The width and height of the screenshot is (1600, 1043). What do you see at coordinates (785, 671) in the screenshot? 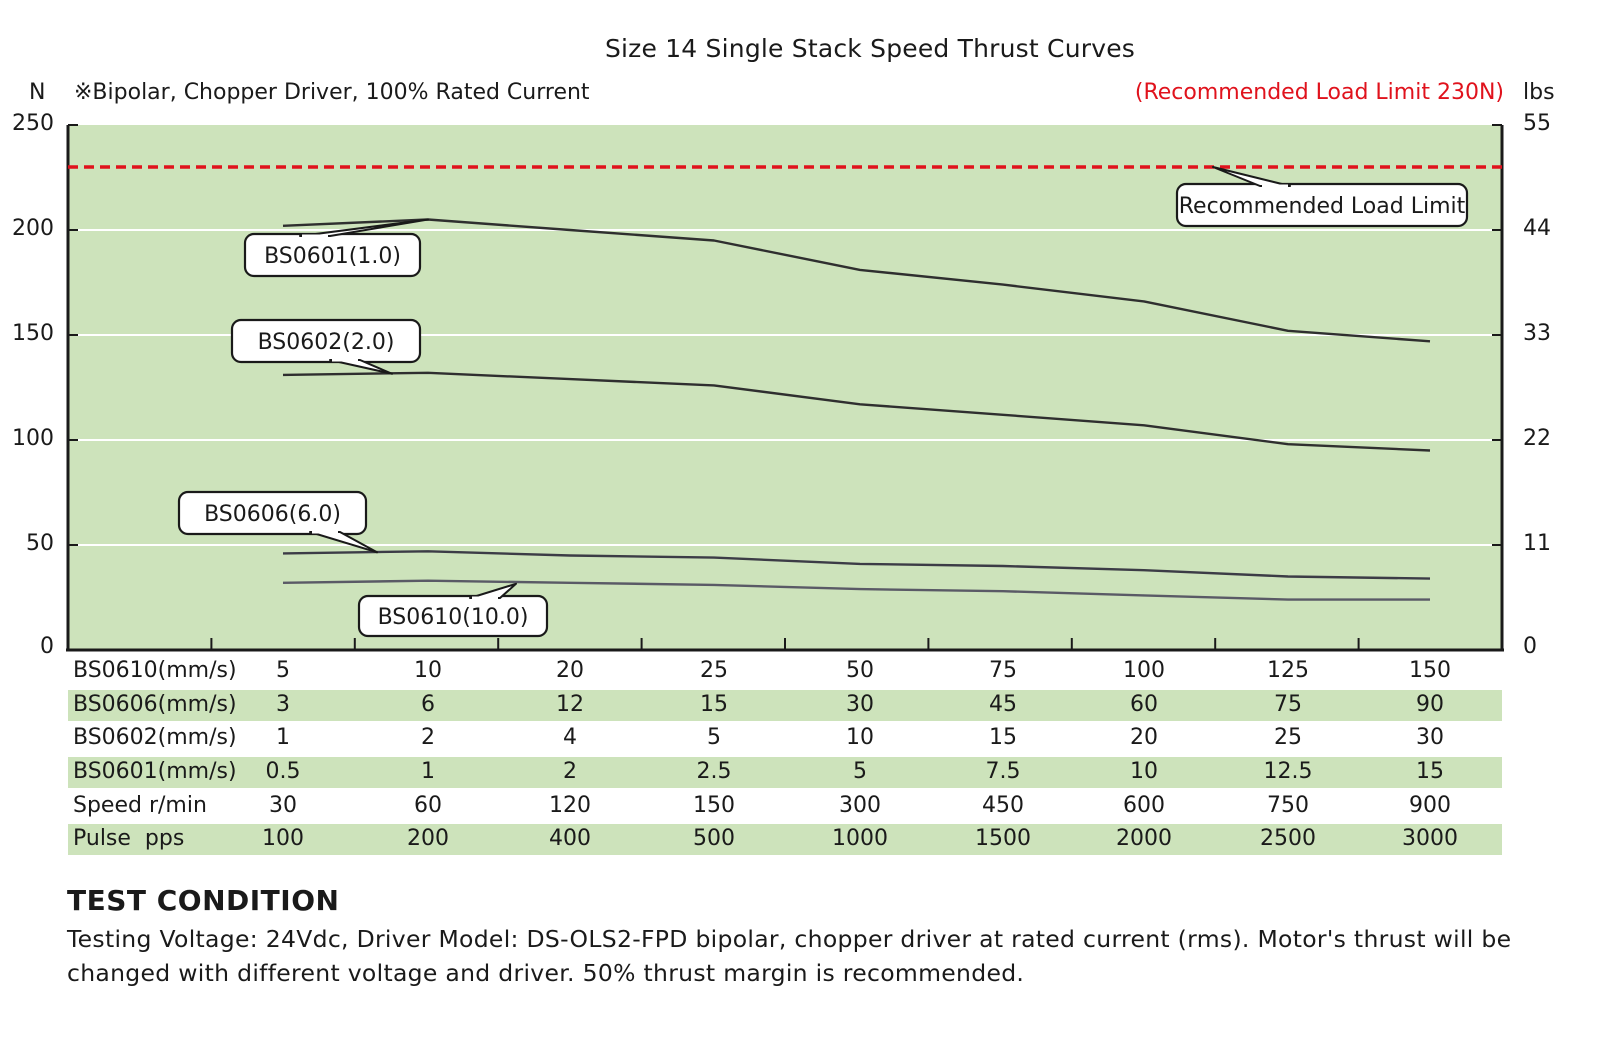
I see `table-row: BS0610(mm/s) 5 10 20 25 50 75 100 125 150` at bounding box center [785, 671].